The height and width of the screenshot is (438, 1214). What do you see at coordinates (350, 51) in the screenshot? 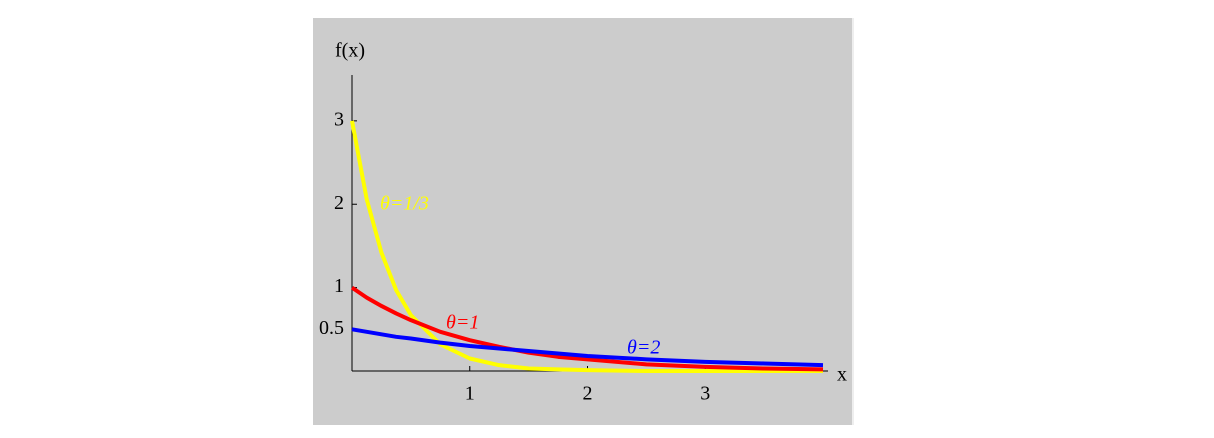
I see `y-axis-label: f(x)` at bounding box center [350, 51].